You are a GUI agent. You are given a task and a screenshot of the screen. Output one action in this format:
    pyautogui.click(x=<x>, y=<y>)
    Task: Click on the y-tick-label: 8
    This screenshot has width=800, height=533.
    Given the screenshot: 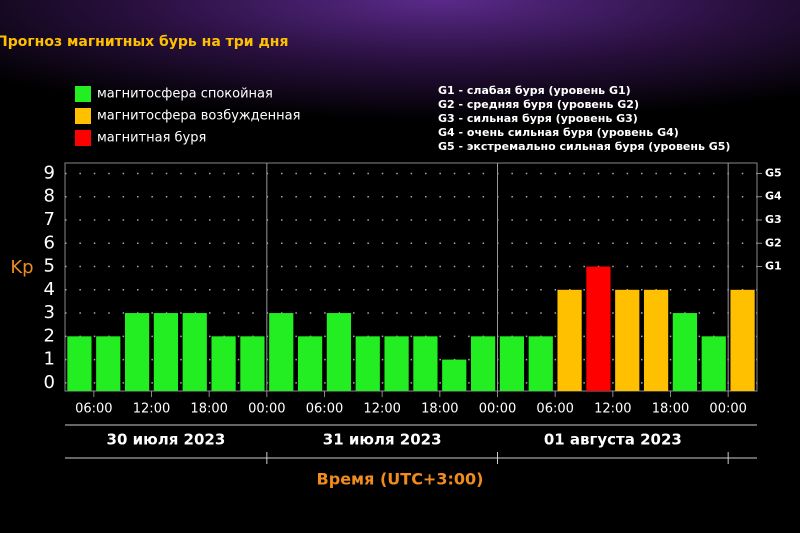 What is the action you would take?
    pyautogui.click(x=49, y=196)
    